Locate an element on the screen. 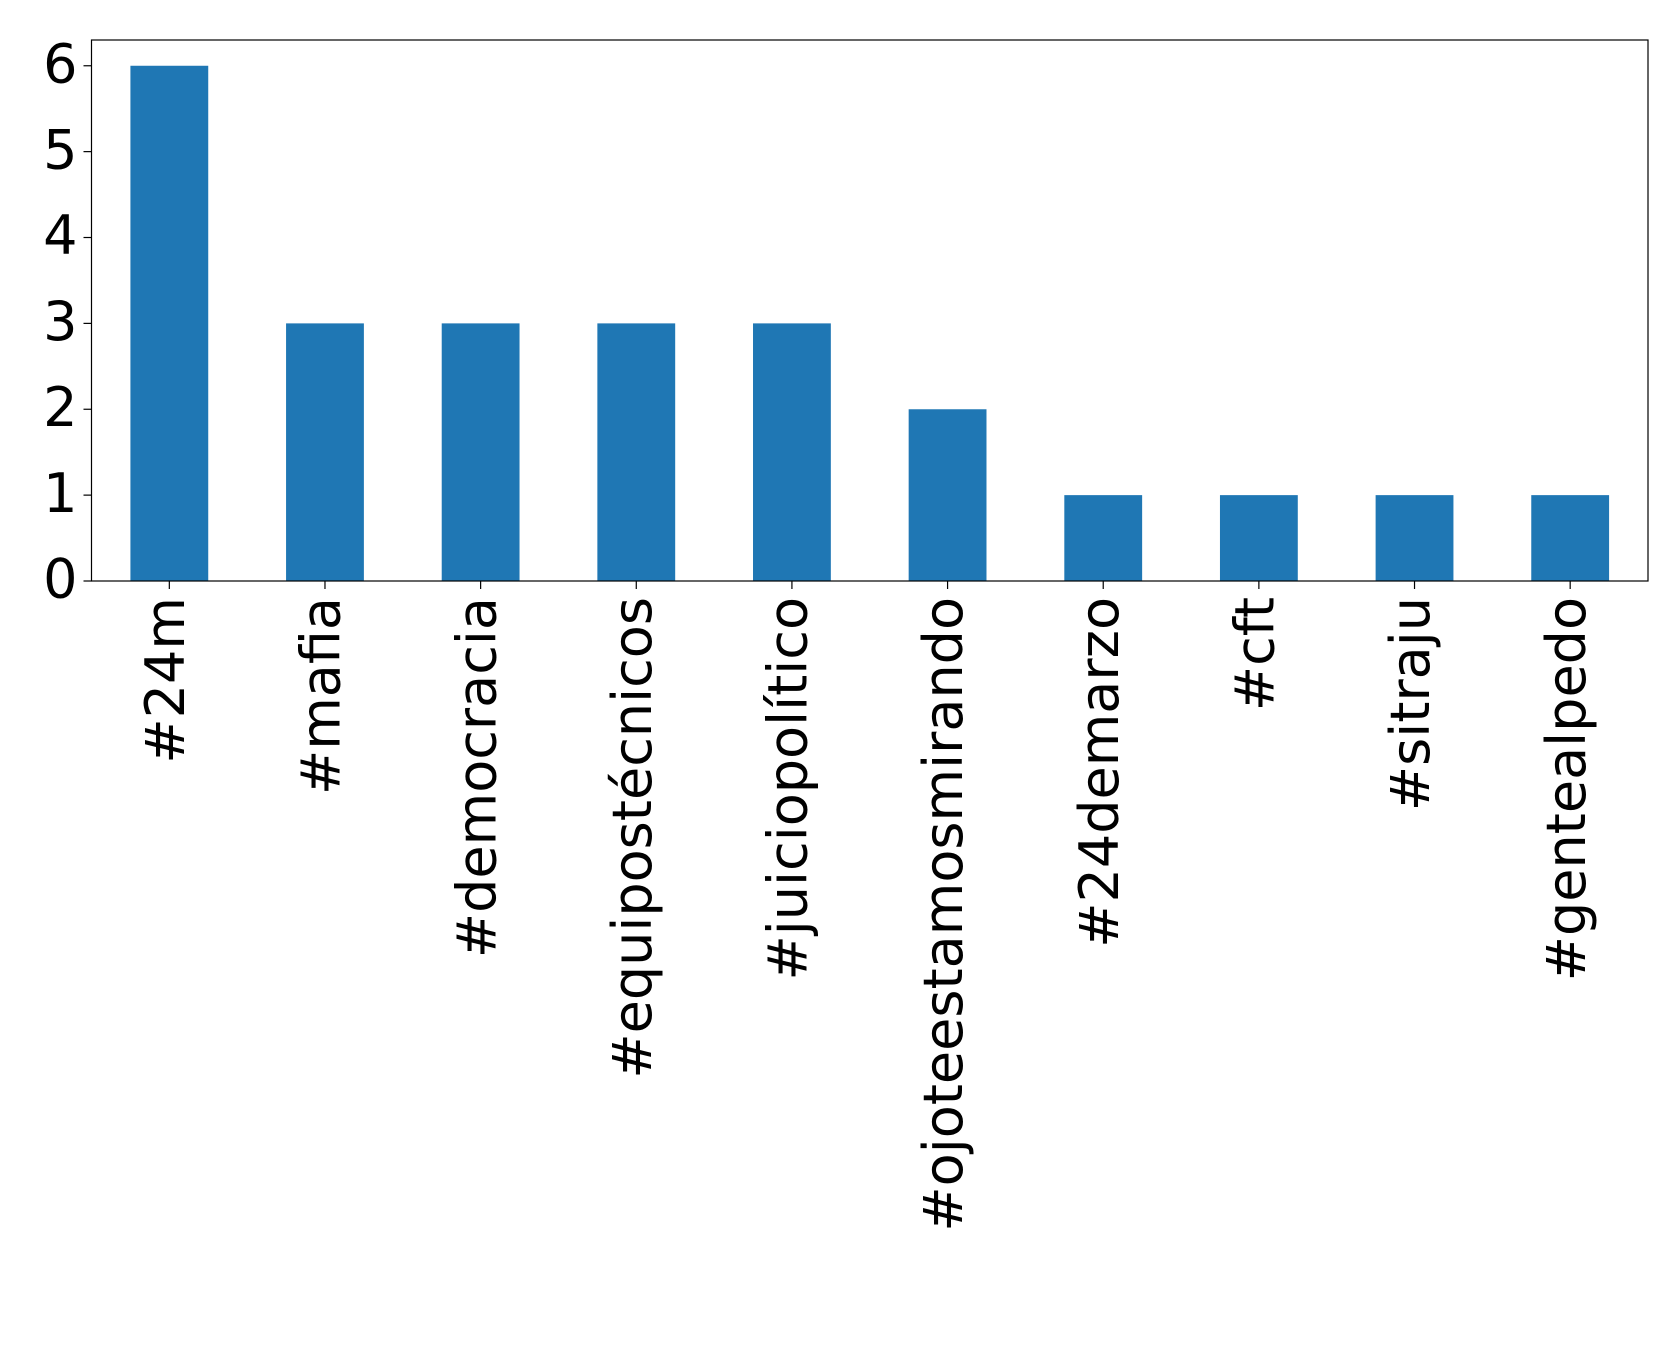  y-tick-label: 2 is located at coordinates (60, 407).